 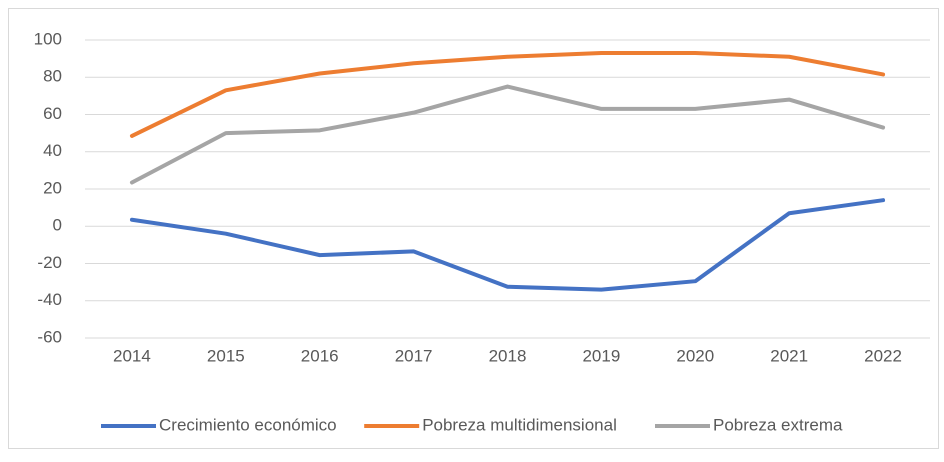 What do you see at coordinates (695, 355) in the screenshot?
I see `x-tick-label: 2020` at bounding box center [695, 355].